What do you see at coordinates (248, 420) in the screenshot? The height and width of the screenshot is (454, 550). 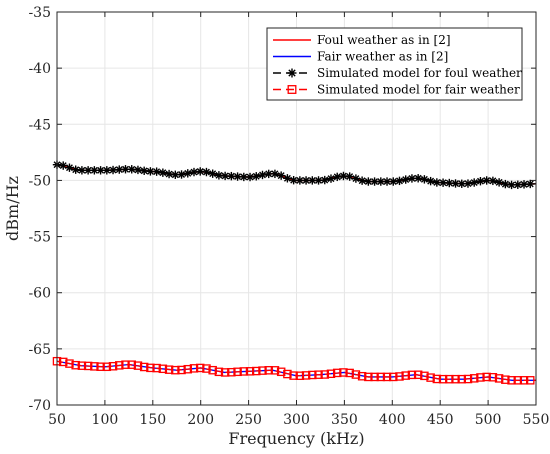 I see `x-tick-label: 250` at bounding box center [248, 420].